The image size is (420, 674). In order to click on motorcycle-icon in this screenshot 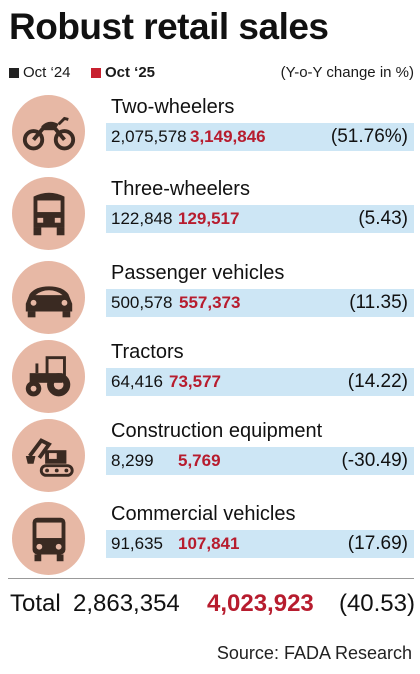, I will do `click(48, 133)`.